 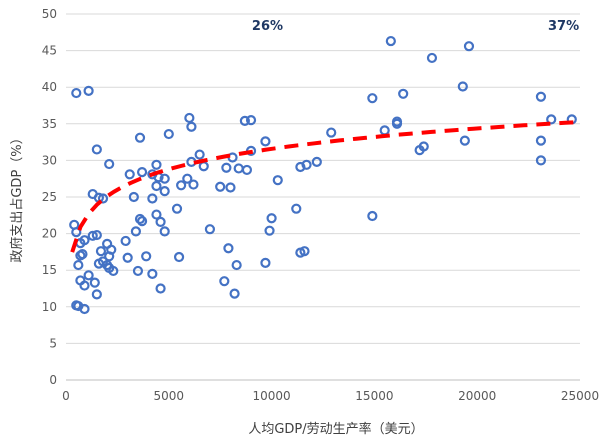 I want to click on y-tick-label: 20, so click(x=49, y=234).